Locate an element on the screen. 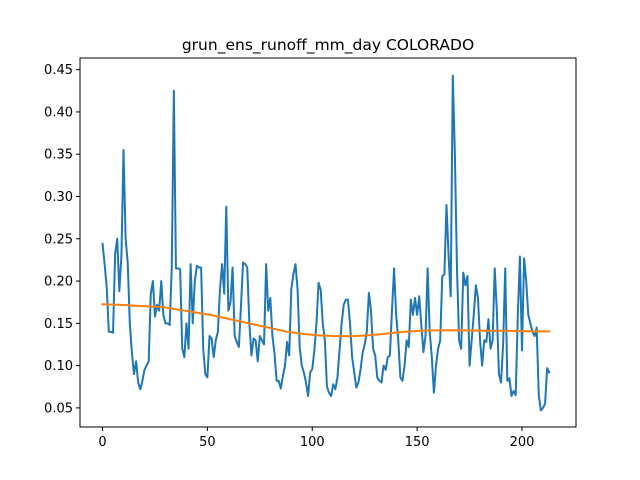  y-tick-label: 0.45 is located at coordinates (58, 70).